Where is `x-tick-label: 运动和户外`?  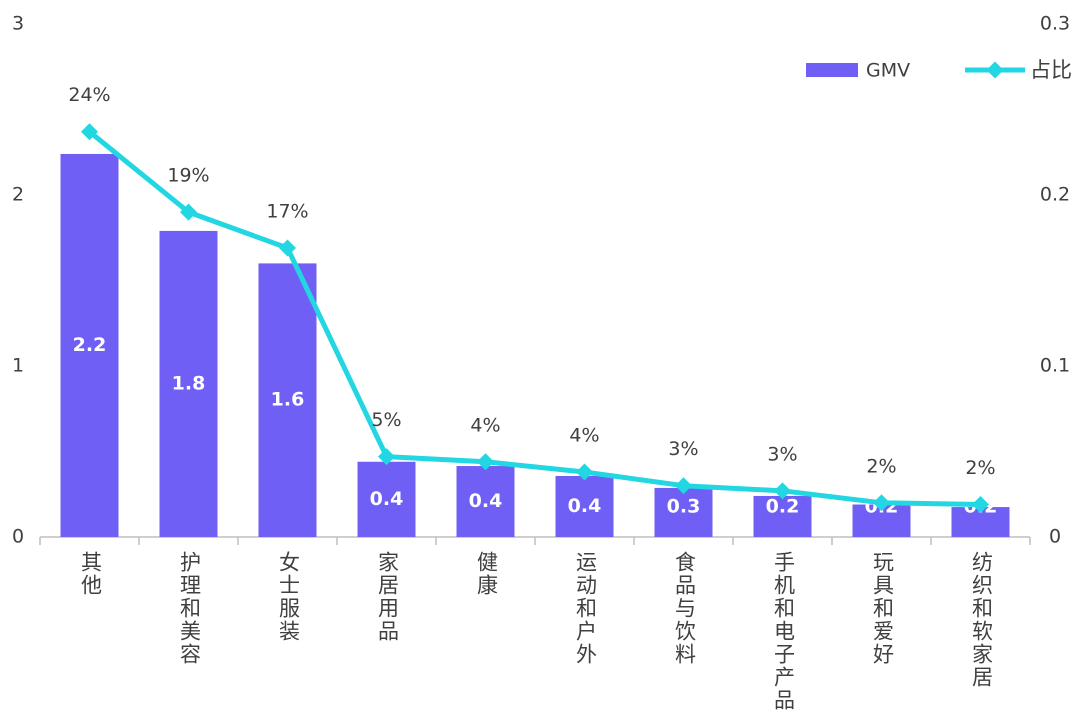 x-tick-label: 运动和户外 is located at coordinates (586, 608).